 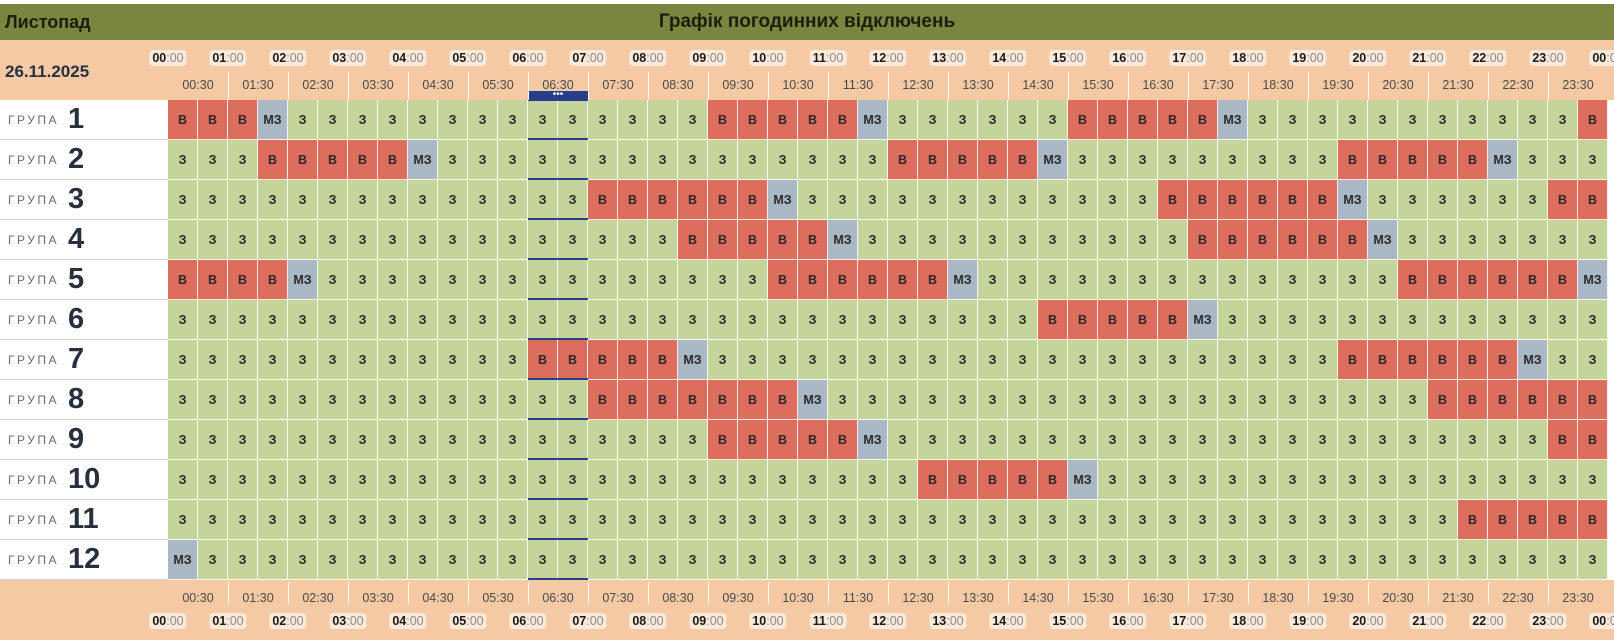 I want to click on hour-label-top: 09:00, so click(x=708, y=58).